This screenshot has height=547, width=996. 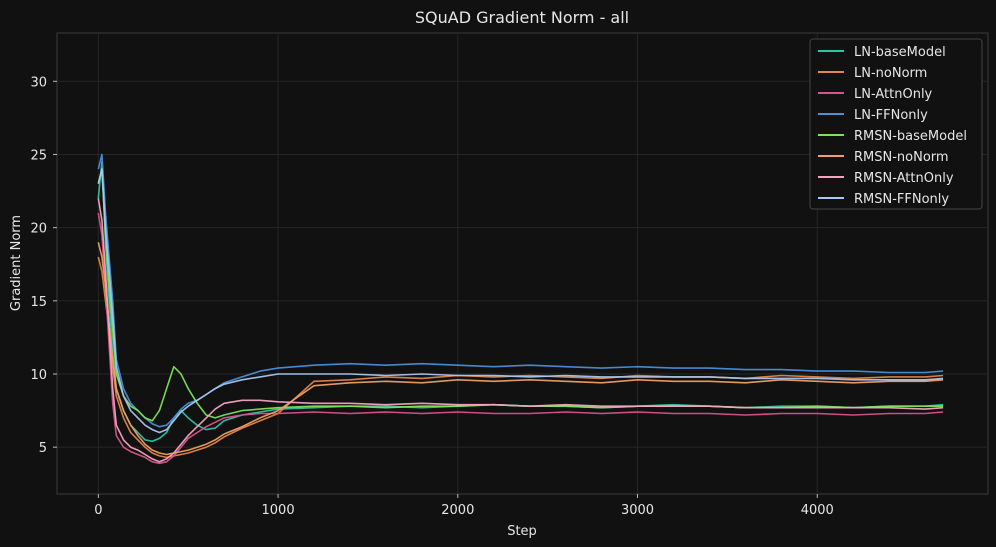 I want to click on x-tick-label: 2000, so click(x=457, y=510).